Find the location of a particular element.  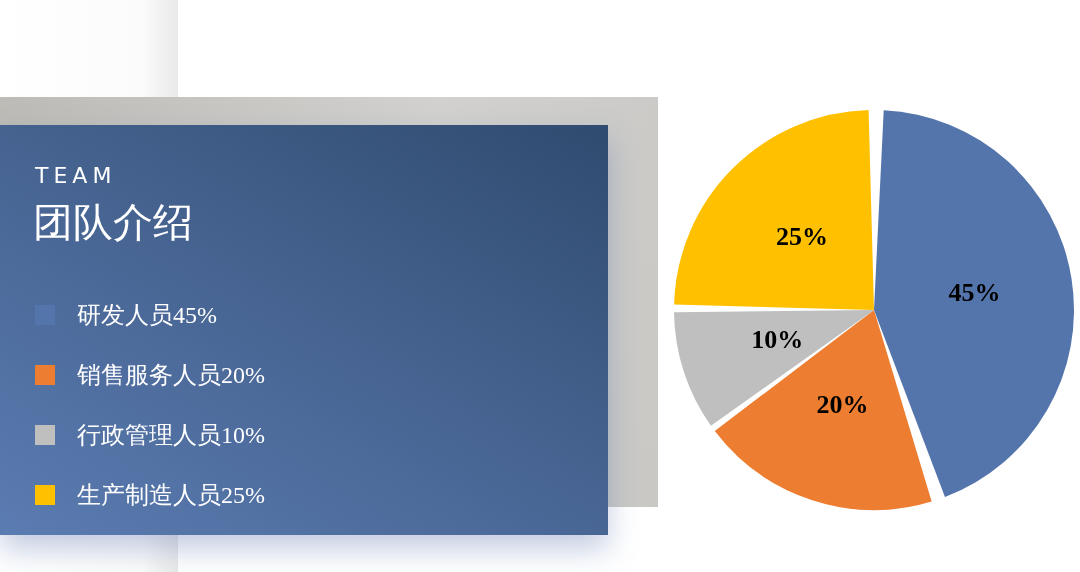

data-label: 25% is located at coordinates (802, 236).